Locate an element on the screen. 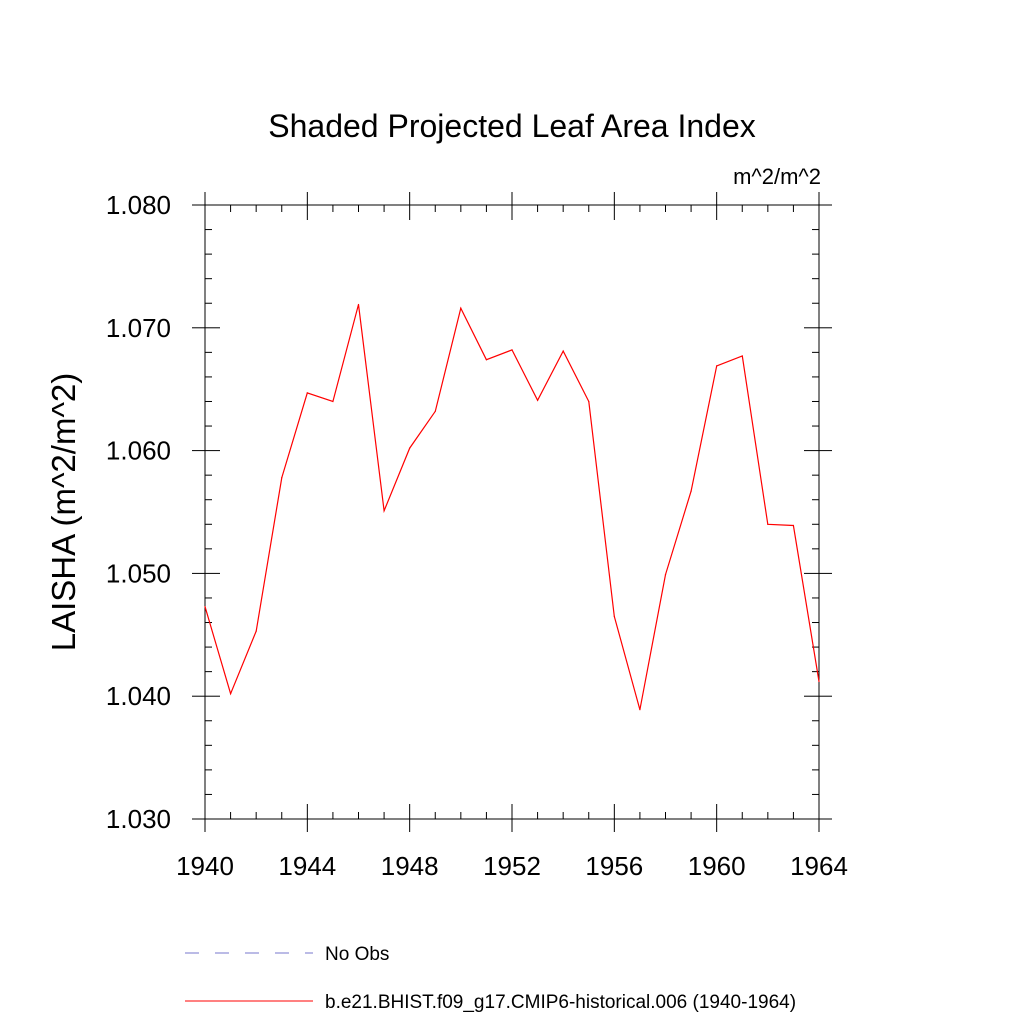 The height and width of the screenshot is (1024, 1024). y-tick-label: 1.060 is located at coordinates (138, 451).